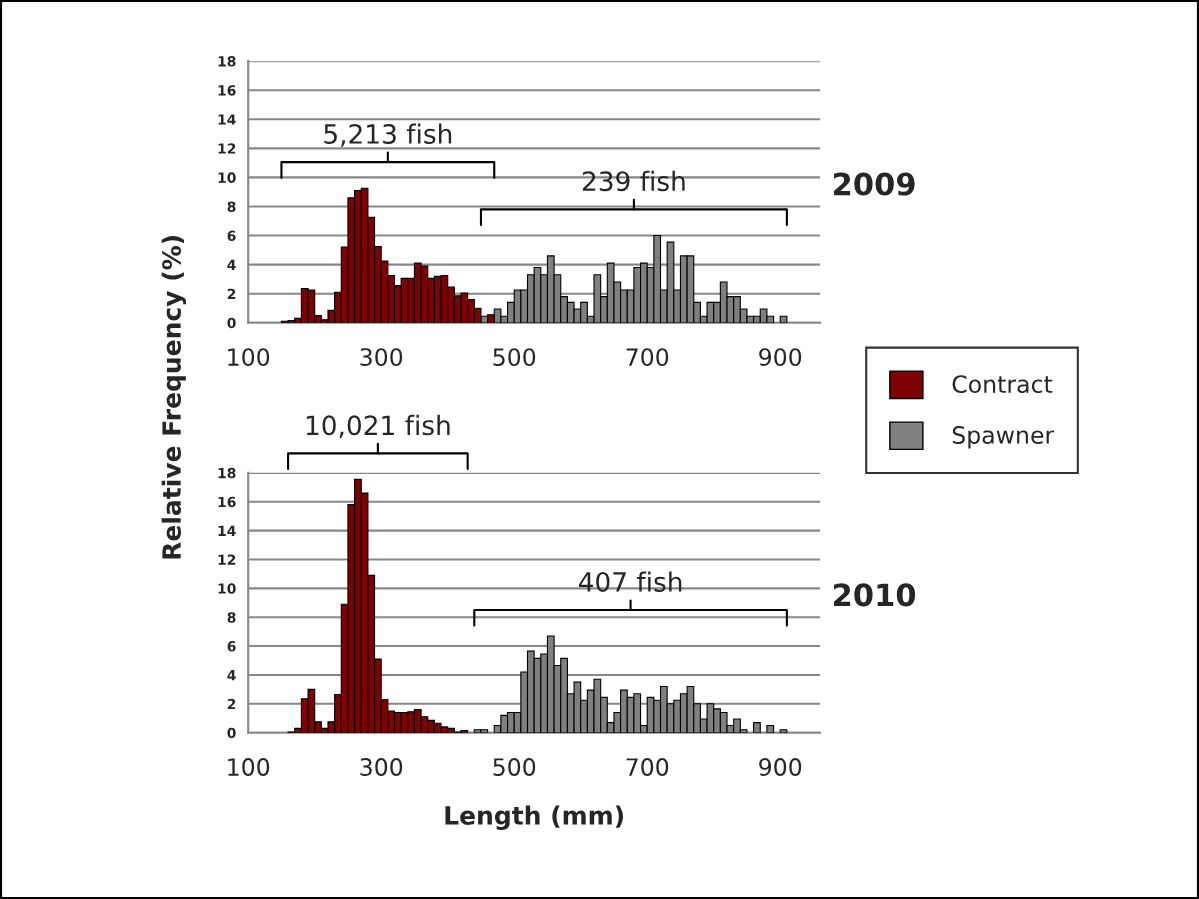  What do you see at coordinates (534, 817) in the screenshot?
I see `x-axis-title: Length (mm)` at bounding box center [534, 817].